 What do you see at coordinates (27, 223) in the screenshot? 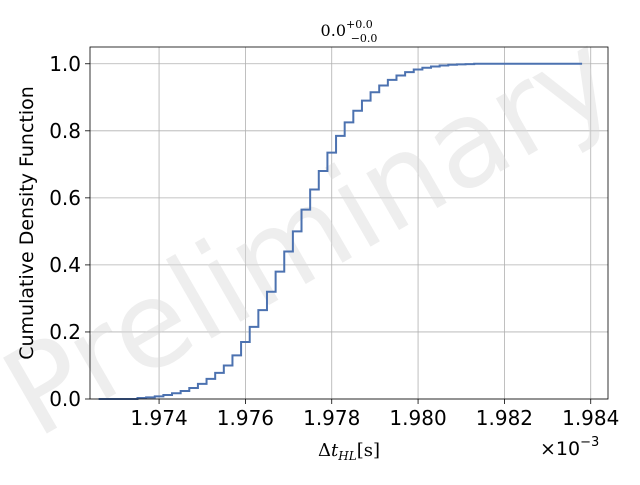
I see `y-axis-label: Cumulative Density Function` at bounding box center [27, 223].